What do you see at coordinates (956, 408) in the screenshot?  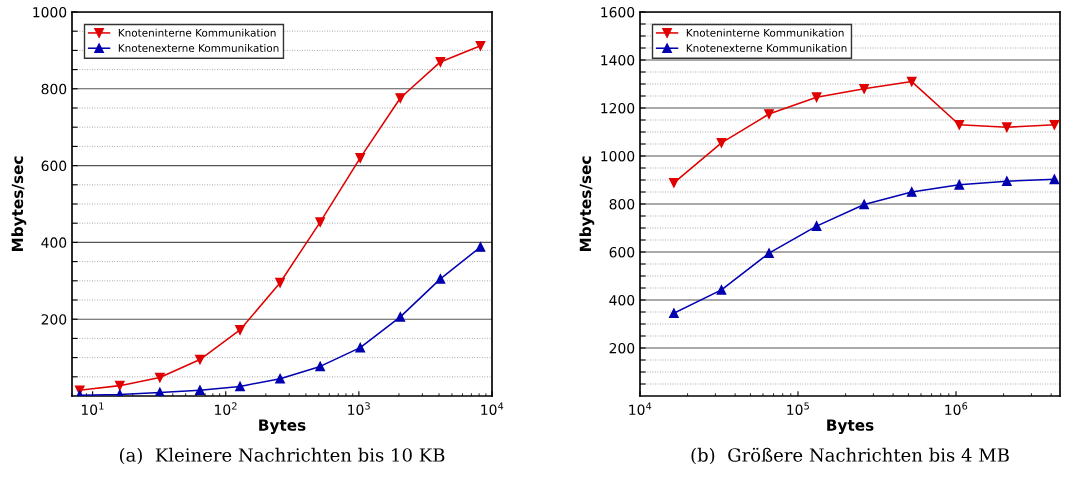 I see `x-tick-label: 10$^{6}$` at bounding box center [956, 408].